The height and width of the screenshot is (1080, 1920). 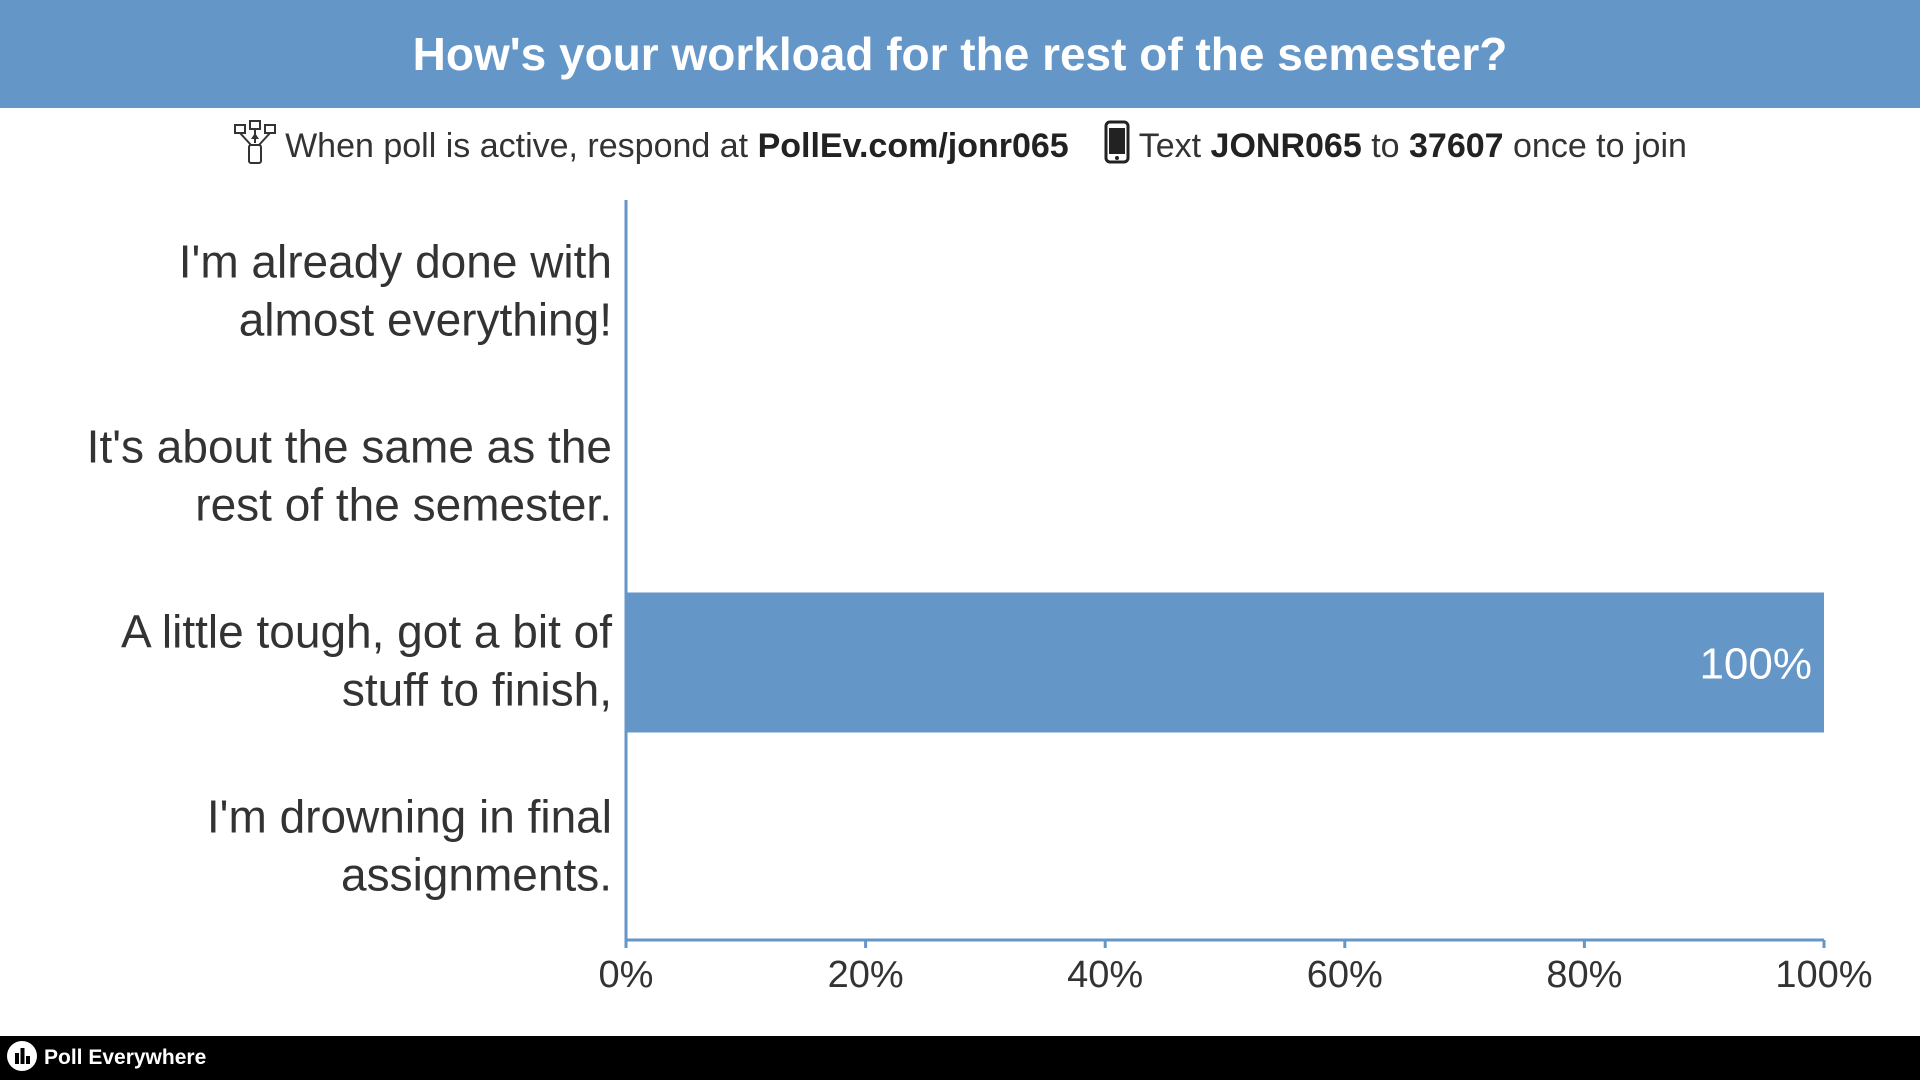 What do you see at coordinates (517, 145) in the screenshot?
I see `web-instruction-prefix: When poll is active, respond at` at bounding box center [517, 145].